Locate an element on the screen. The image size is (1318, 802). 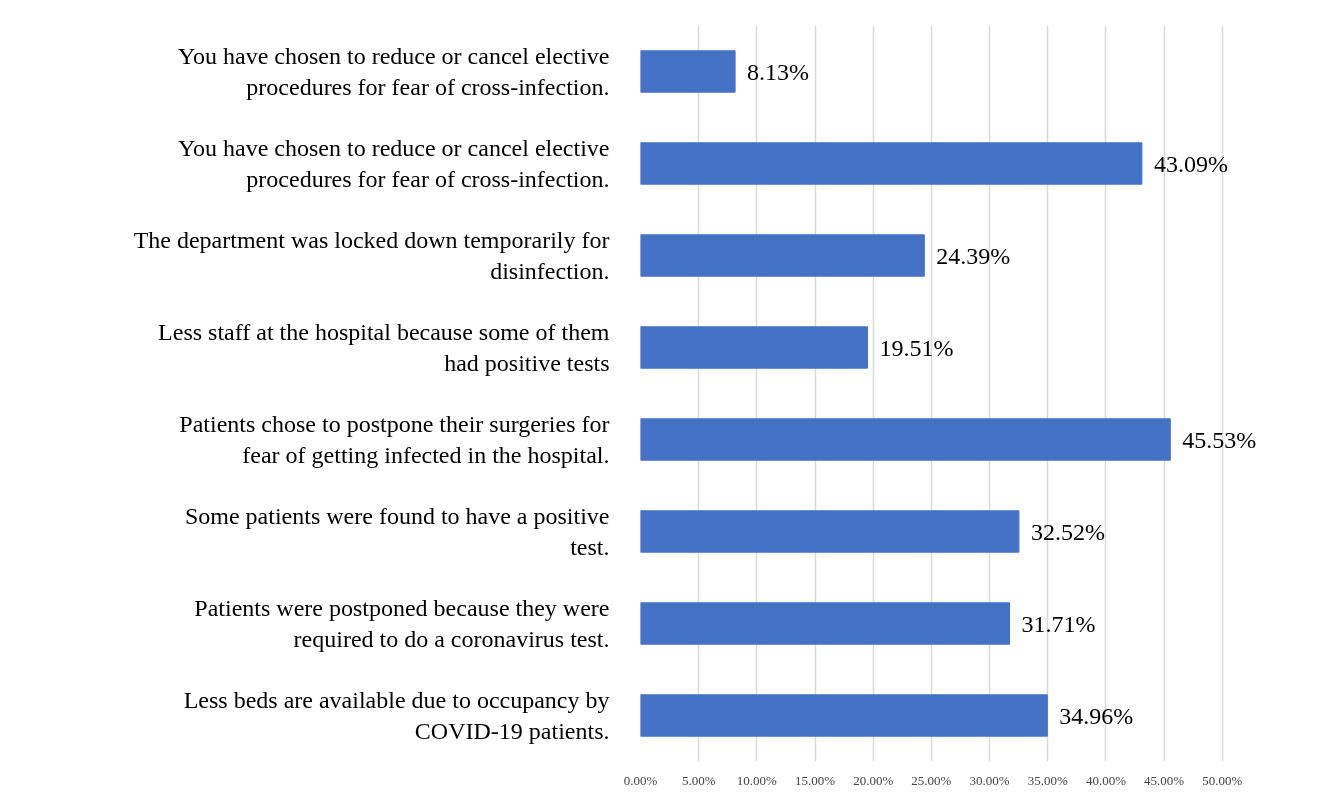
x-tick-label: 35.00% is located at coordinates (1047, 780).